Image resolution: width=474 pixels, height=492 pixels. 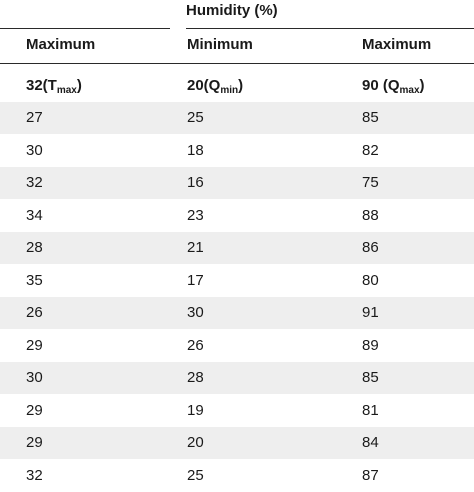 I want to click on table-row: 34 23 88, so click(x=237, y=216).